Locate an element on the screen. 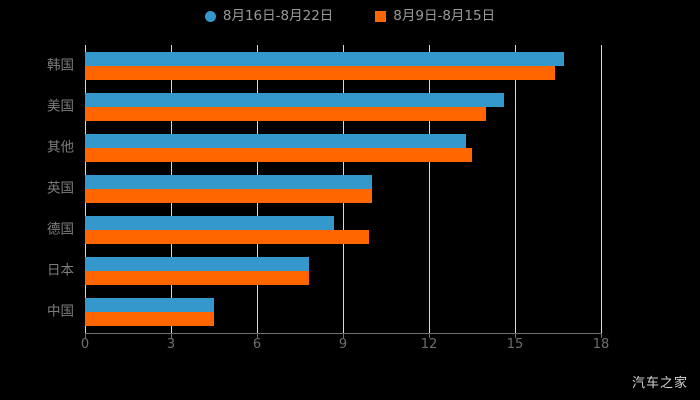 The image size is (700, 400). legend-item-series-2: 8月9日-8月15日 is located at coordinates (435, 16).